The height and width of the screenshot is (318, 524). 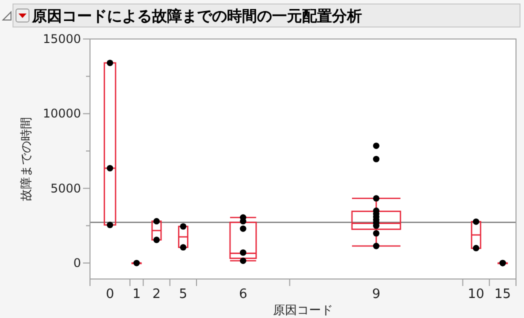 I want to click on x-tick-label: 2, so click(x=156, y=294).